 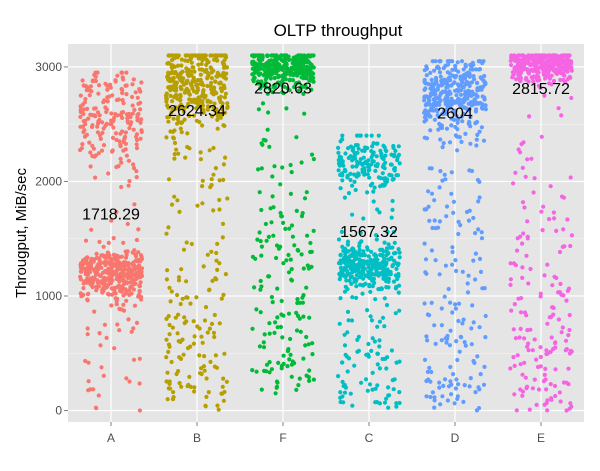 I want to click on series-C, so click(x=369, y=271).